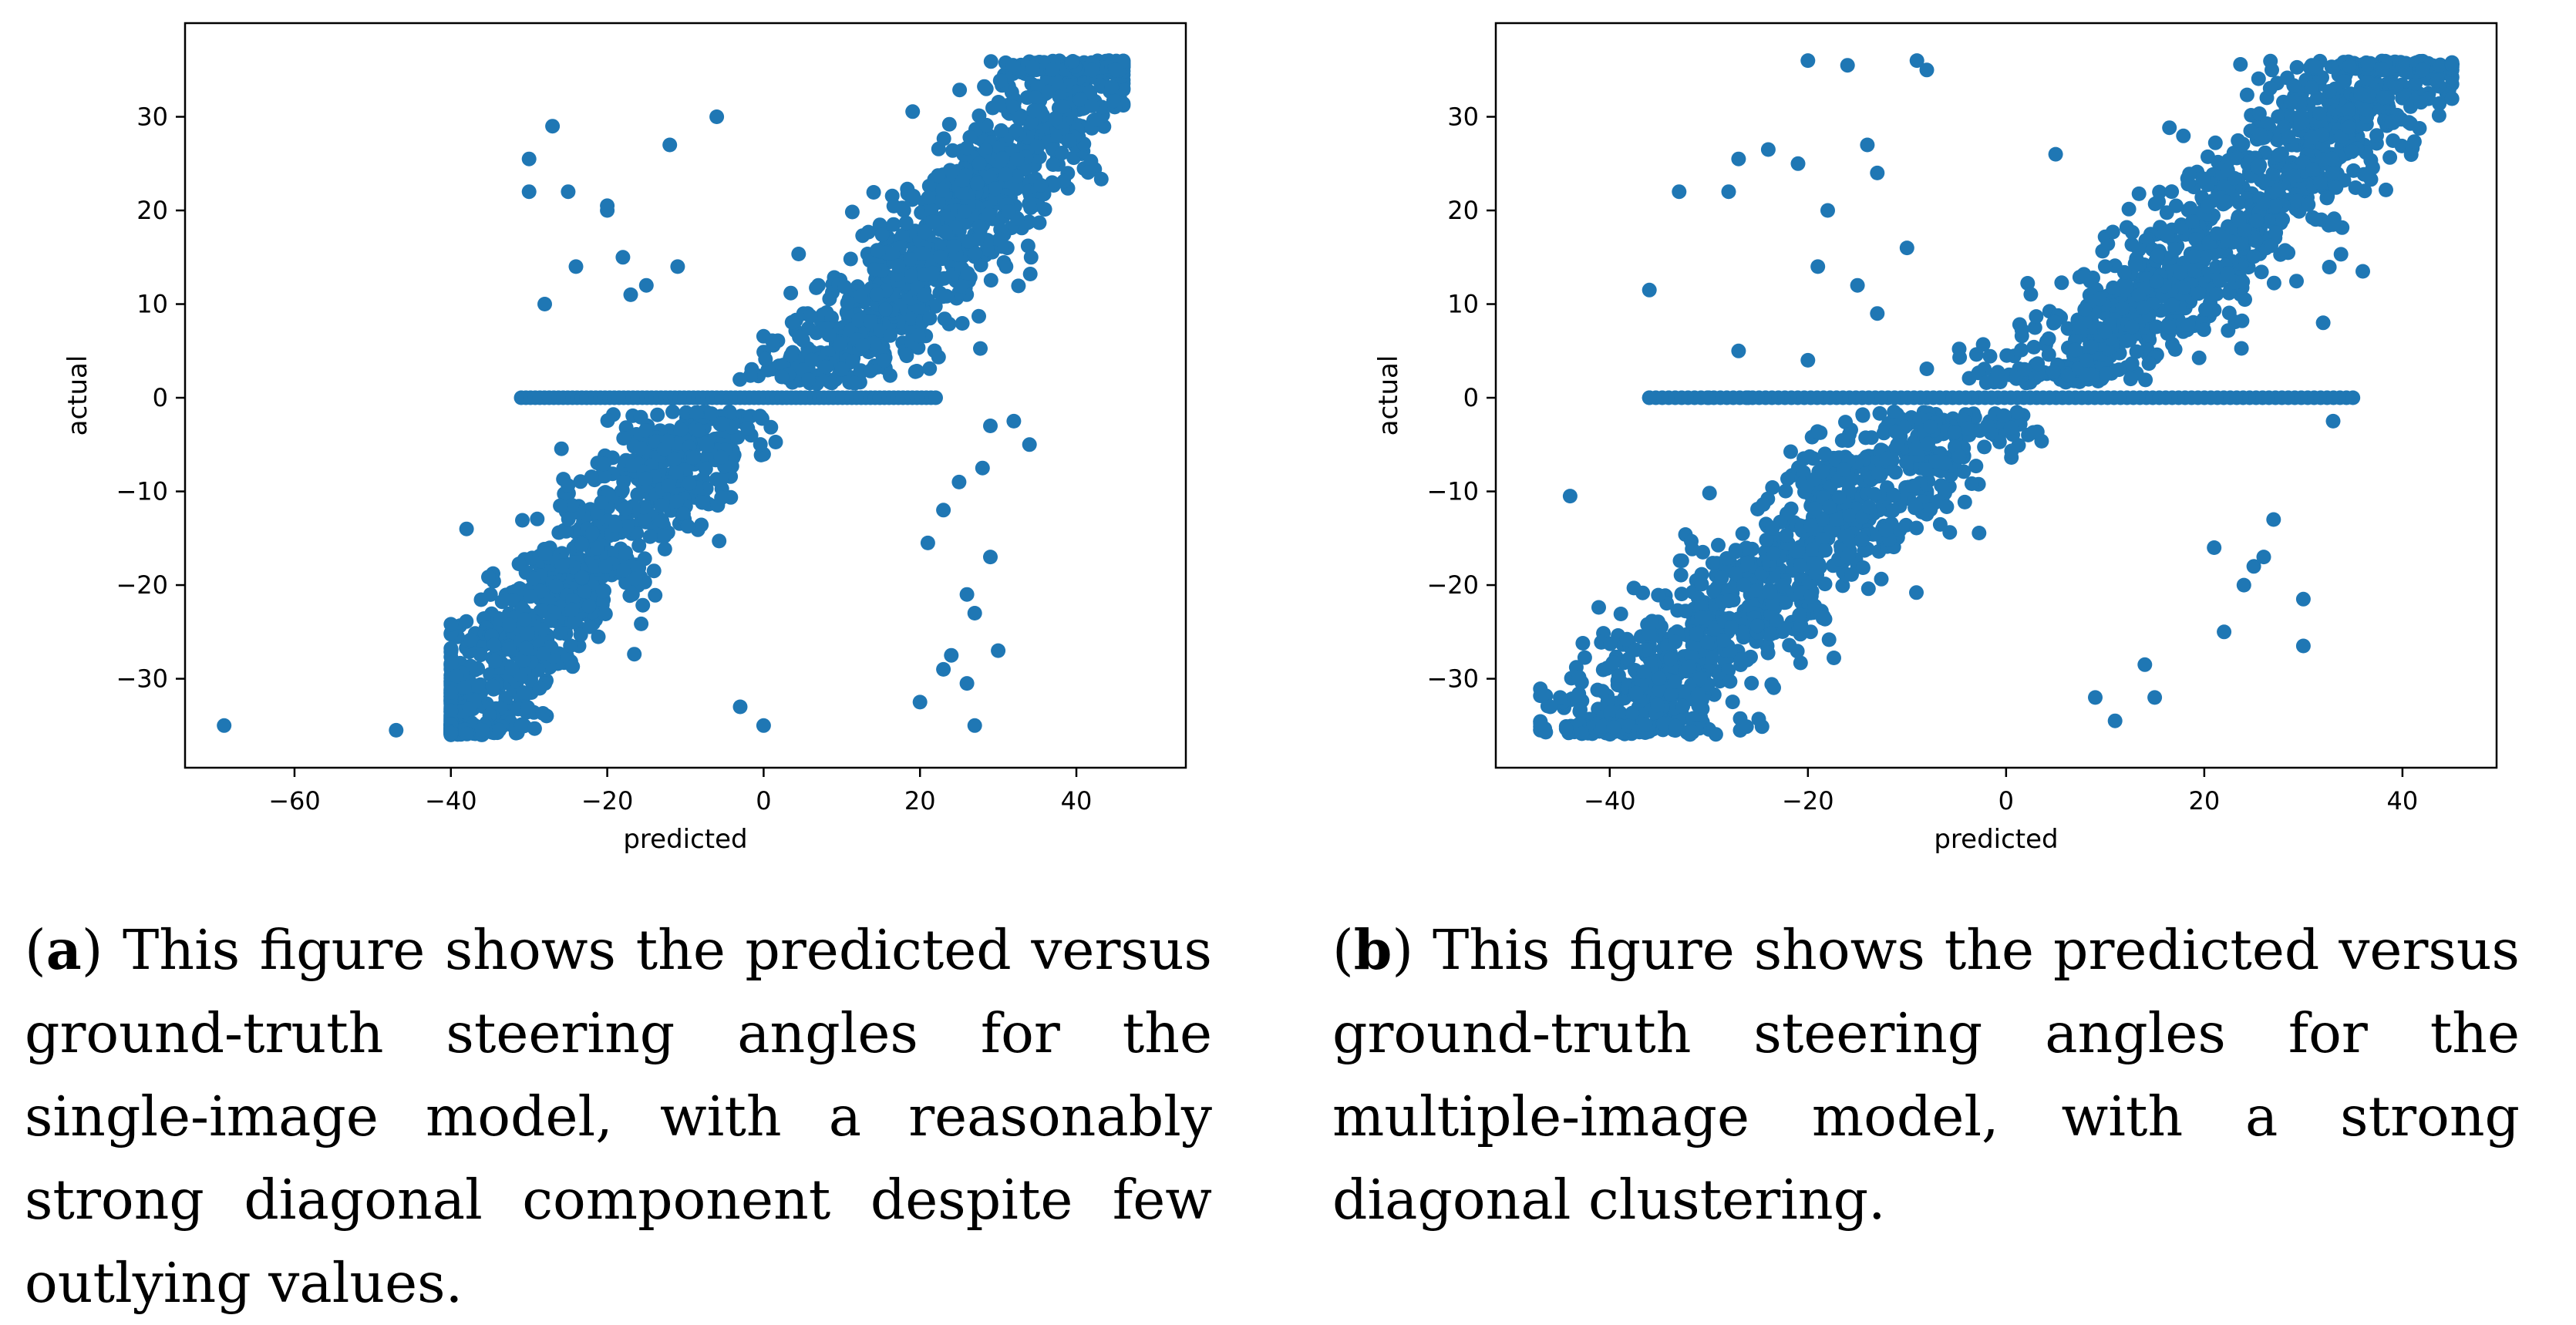 The image size is (2576, 1325). I want to click on caption-b-open: (, so click(1343, 950).